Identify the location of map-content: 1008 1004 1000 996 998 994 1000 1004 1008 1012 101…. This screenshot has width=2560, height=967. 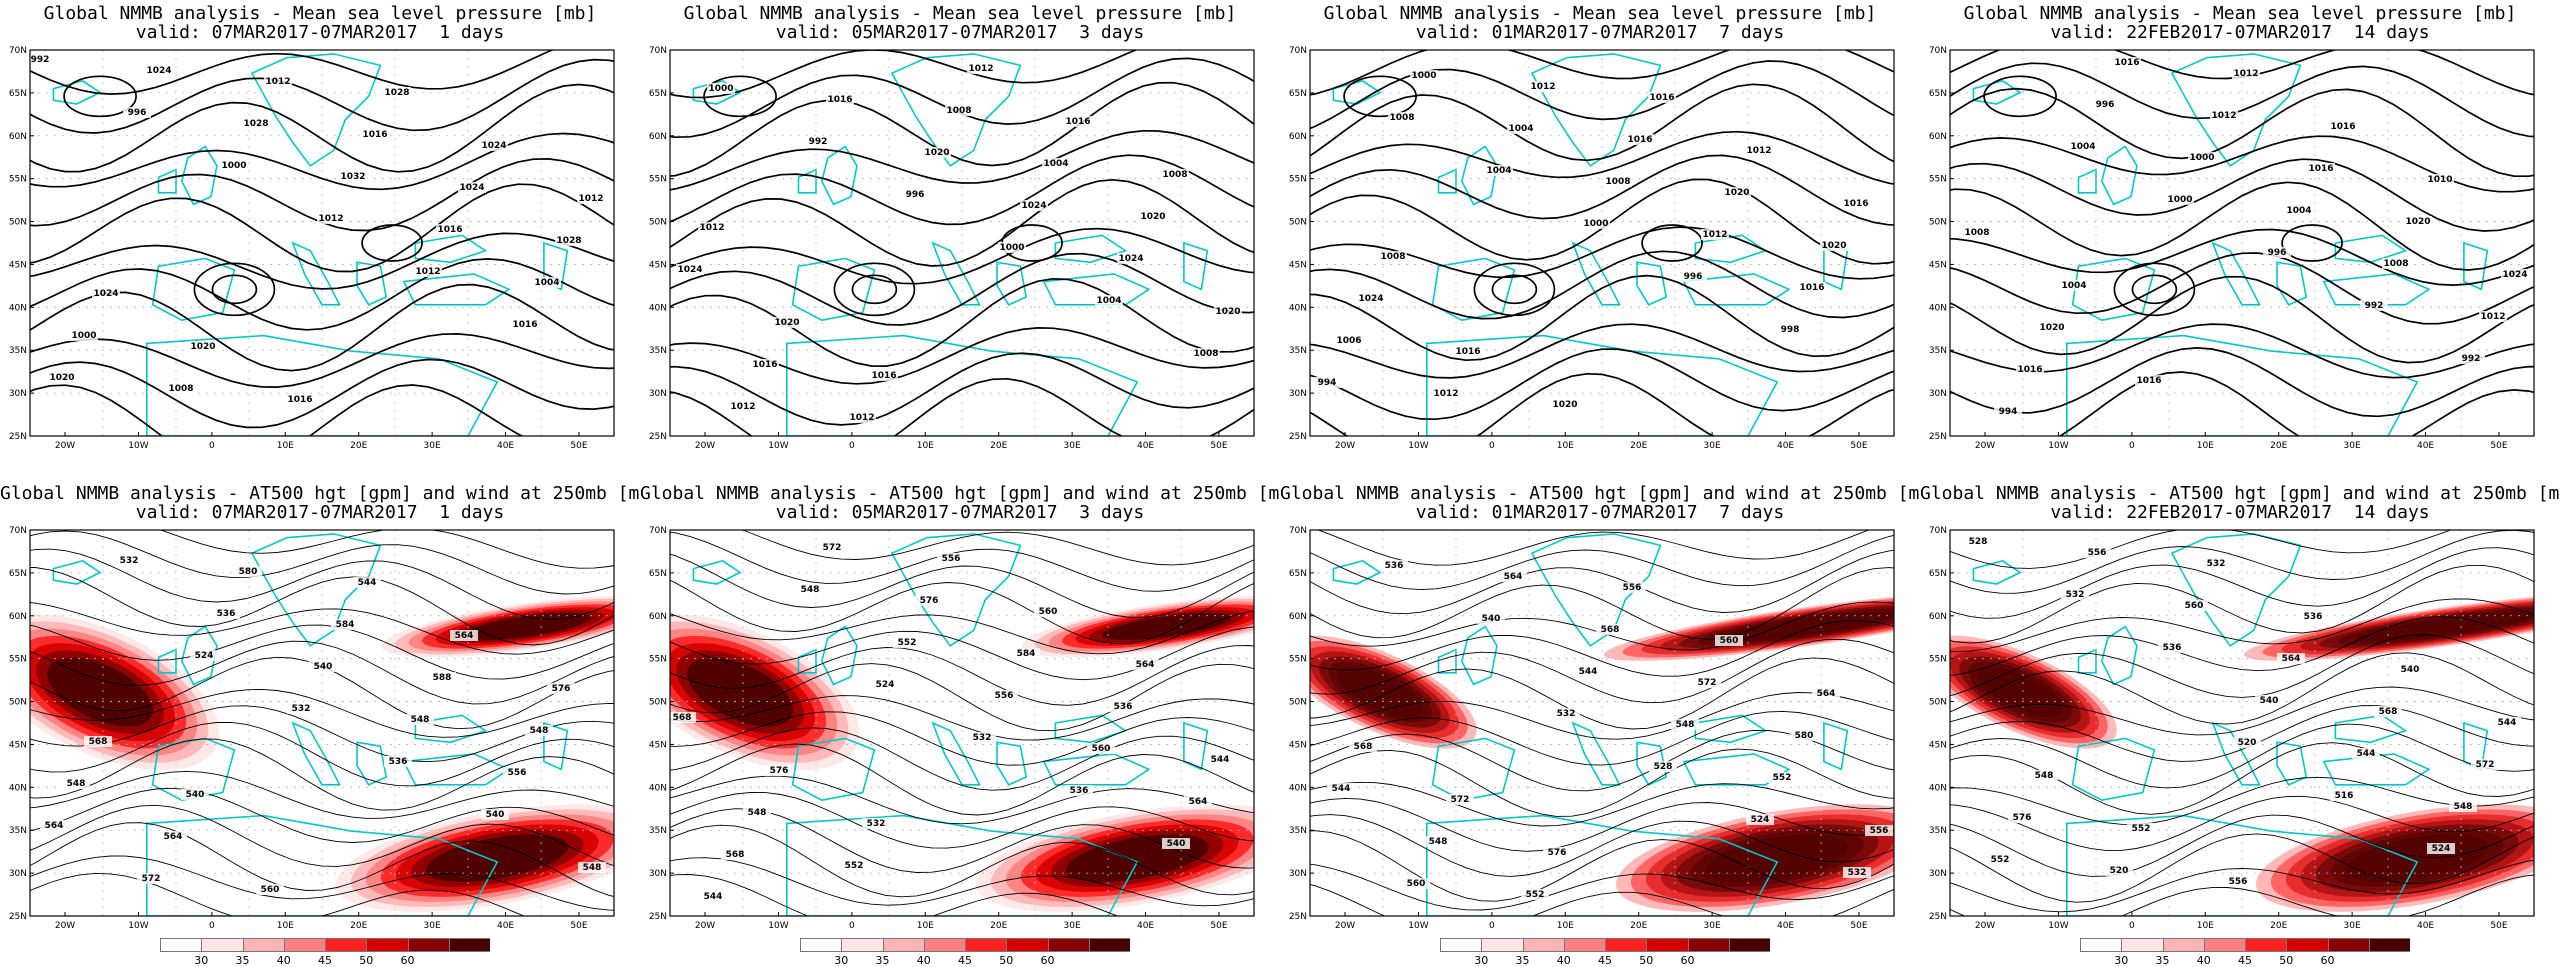
(1602, 243).